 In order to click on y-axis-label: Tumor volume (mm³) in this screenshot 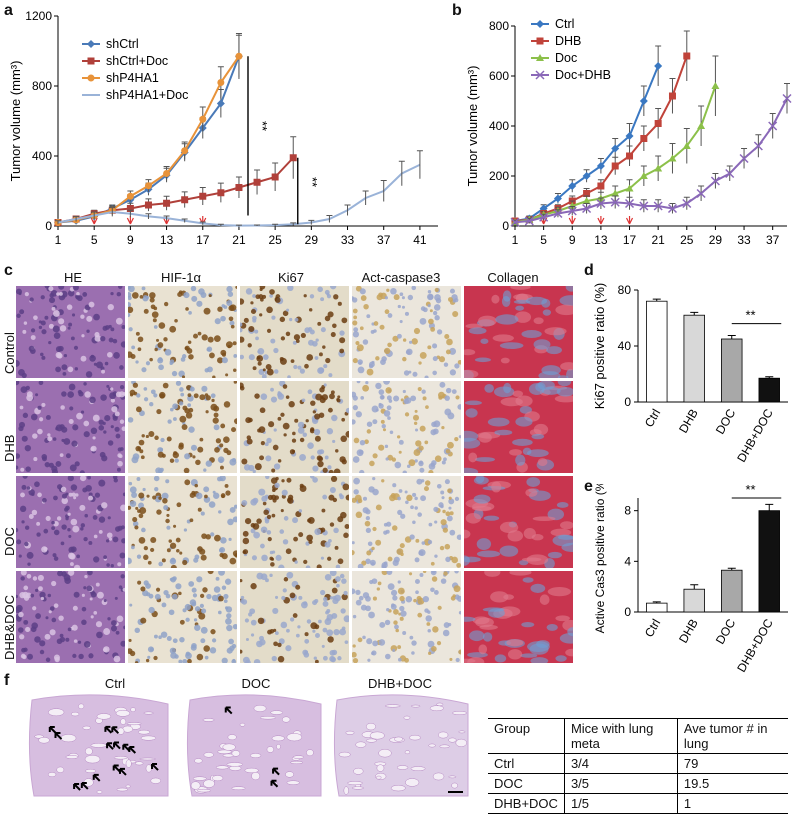, I will do `click(472, 126)`.